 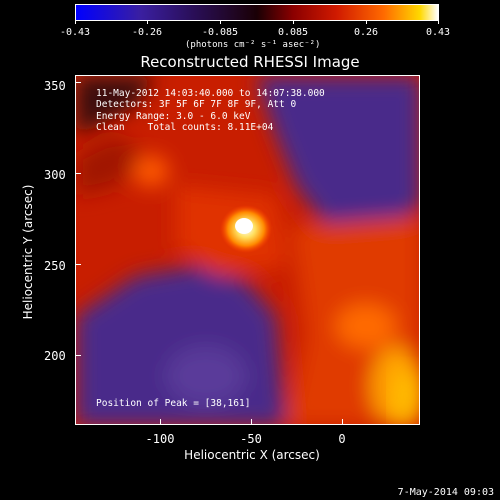 What do you see at coordinates (55, 175) in the screenshot?
I see `y-tick-label: 300` at bounding box center [55, 175].